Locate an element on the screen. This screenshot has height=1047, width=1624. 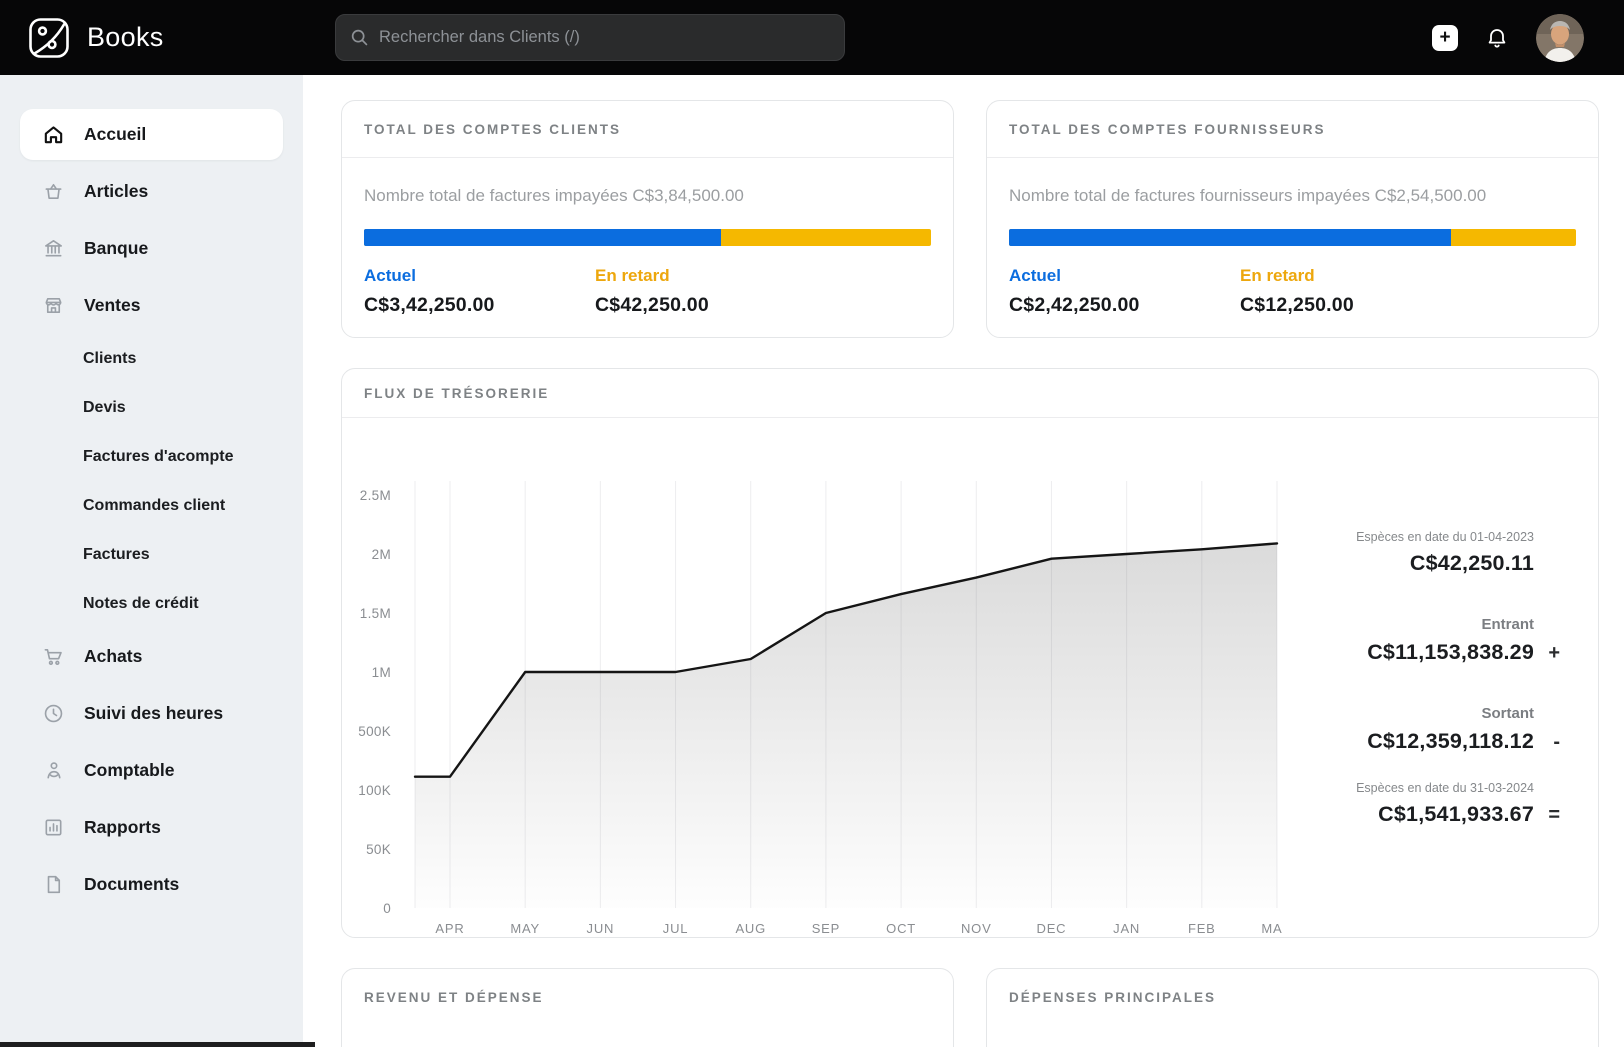
topbar-actions: + is located at coordinates (1508, 37).